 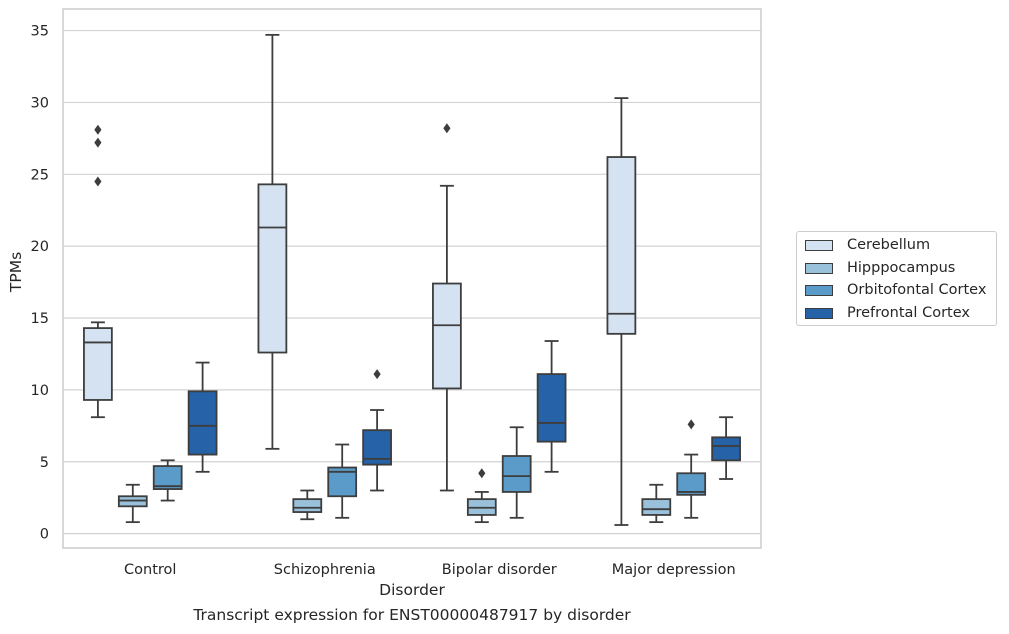 I want to click on legend-item-orbitofrontal: Orbitofontal Cortex, so click(x=895, y=290).